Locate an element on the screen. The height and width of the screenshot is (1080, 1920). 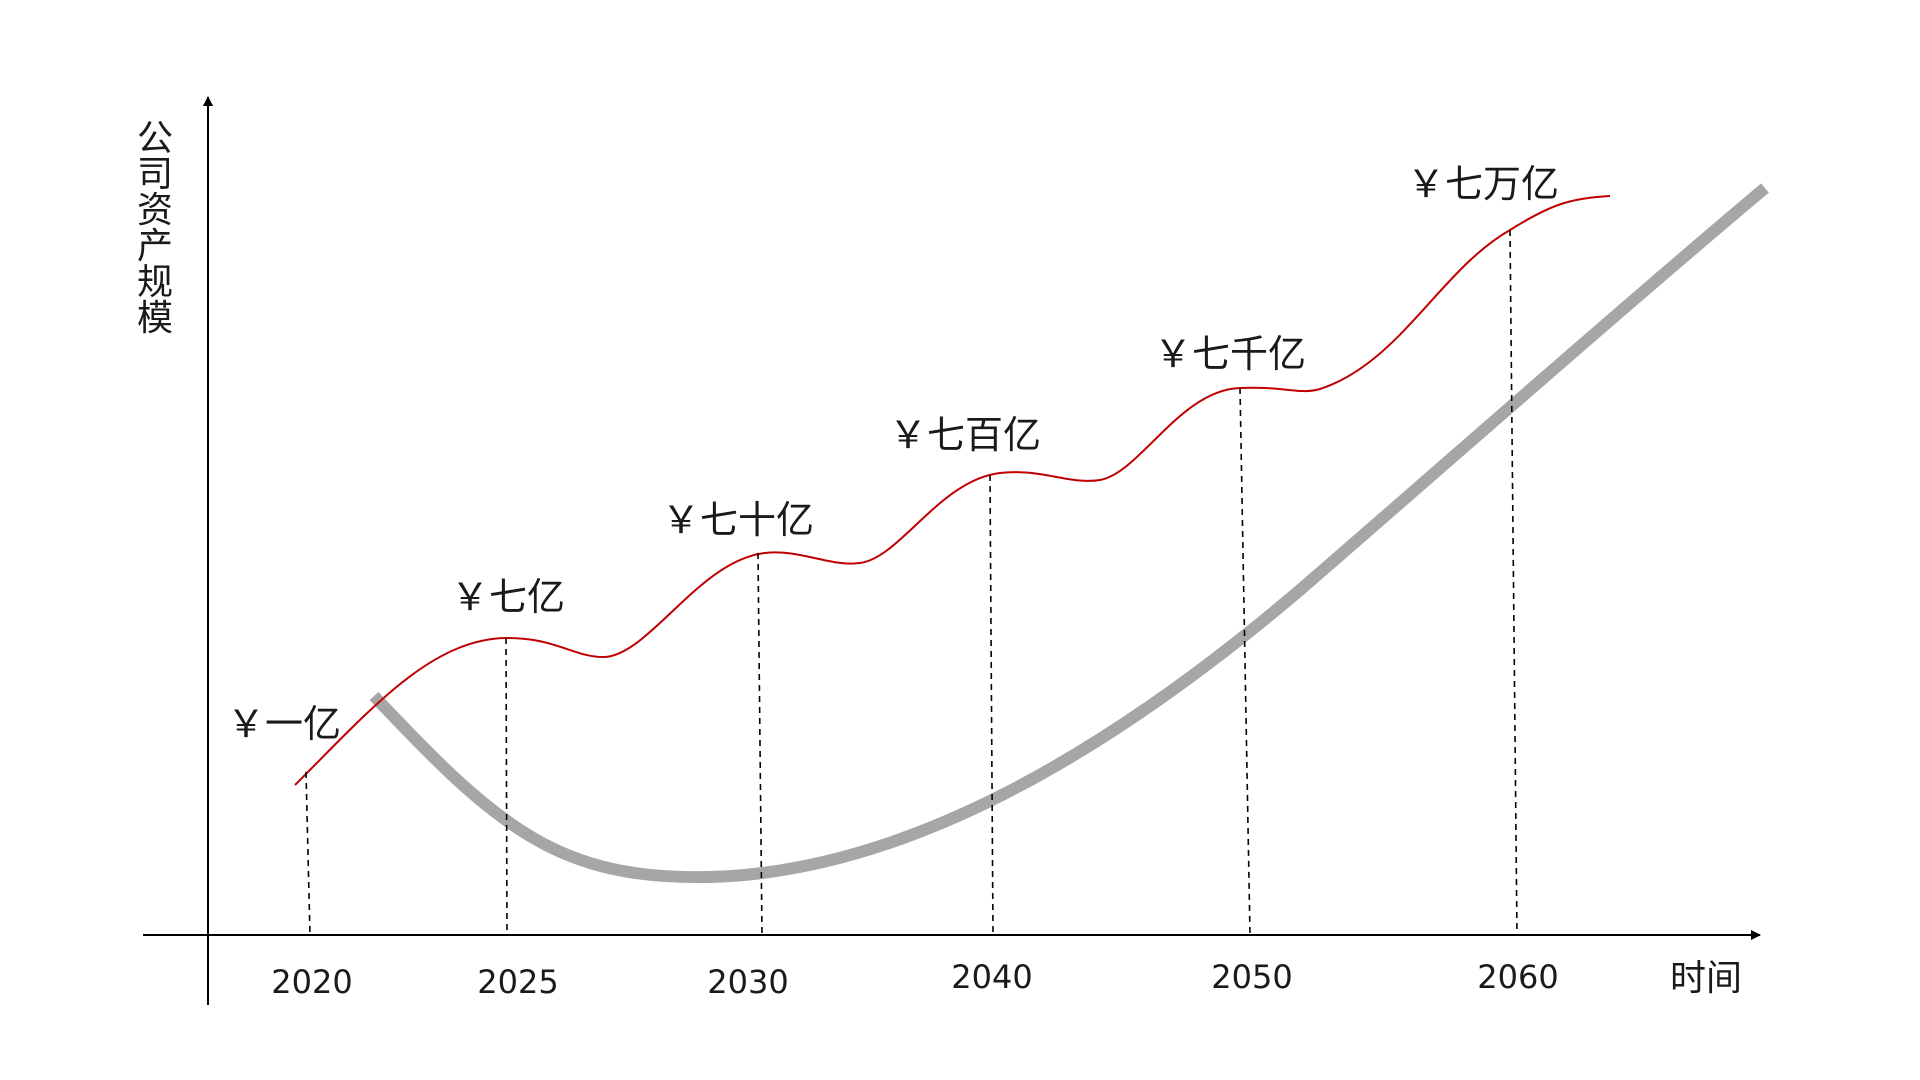
x-tick-label: 2050 is located at coordinates (1251, 977).